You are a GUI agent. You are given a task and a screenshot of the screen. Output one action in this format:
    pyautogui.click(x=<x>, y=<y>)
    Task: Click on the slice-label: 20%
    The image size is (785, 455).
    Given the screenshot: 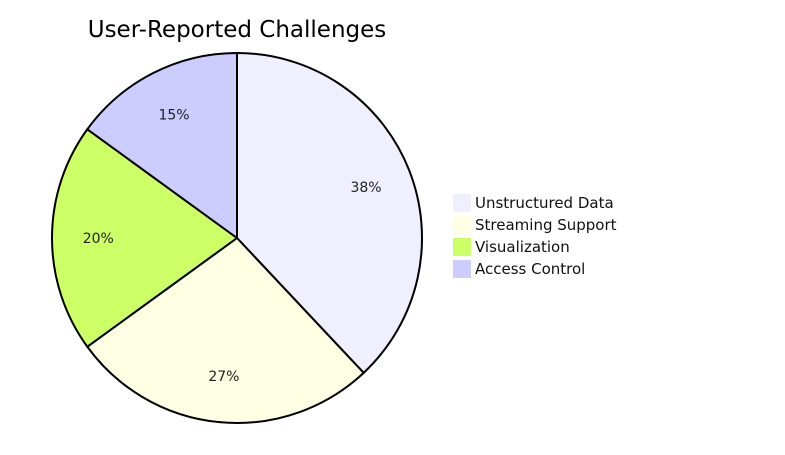 What is the action you would take?
    pyautogui.click(x=98, y=239)
    